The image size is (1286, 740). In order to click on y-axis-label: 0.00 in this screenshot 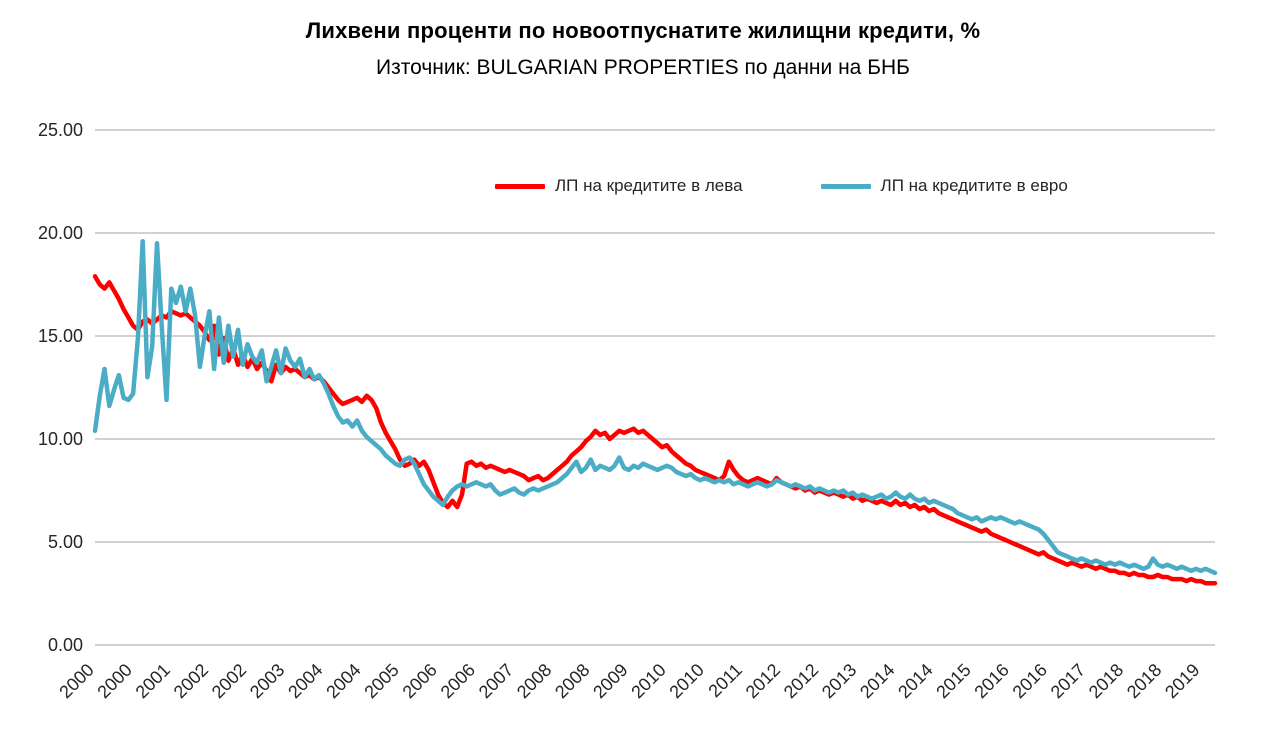, I will do `click(65, 645)`.